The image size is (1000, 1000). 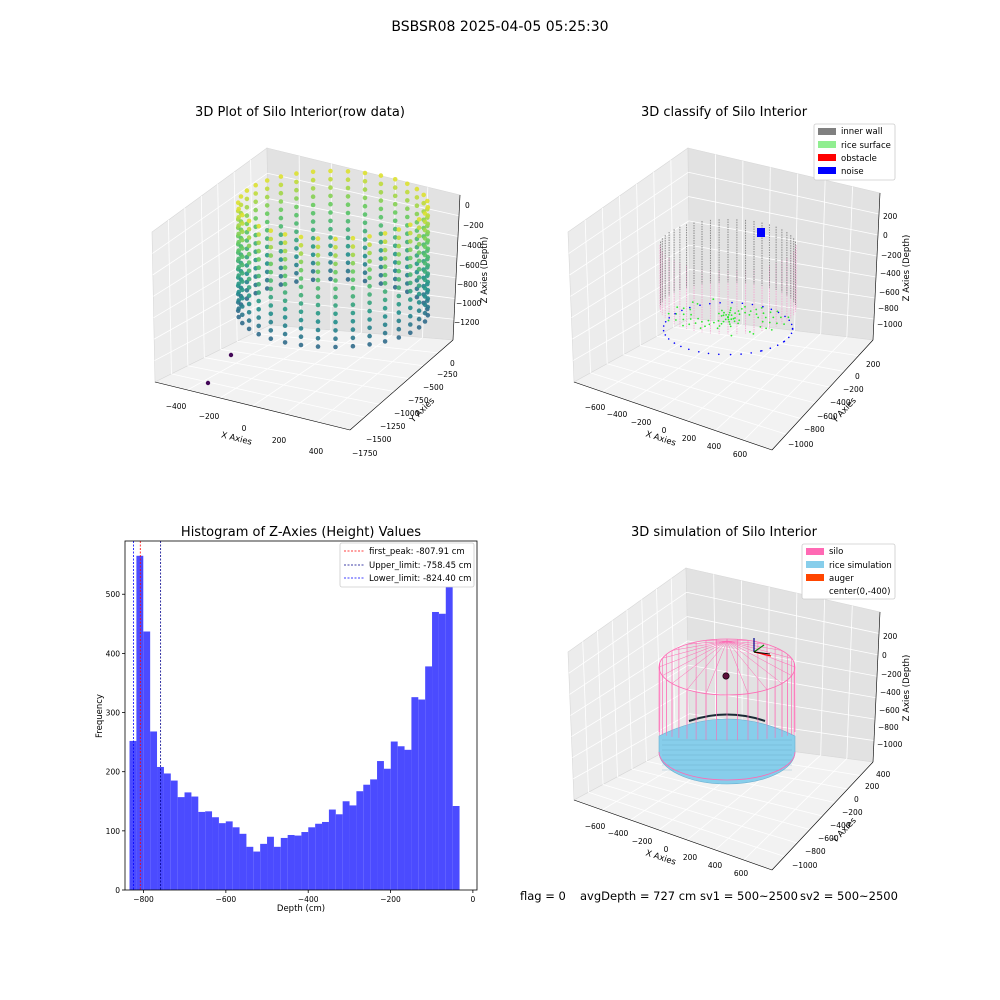 What do you see at coordinates (209, 416) in the screenshot?
I see `panel1-x-tick: −200` at bounding box center [209, 416].